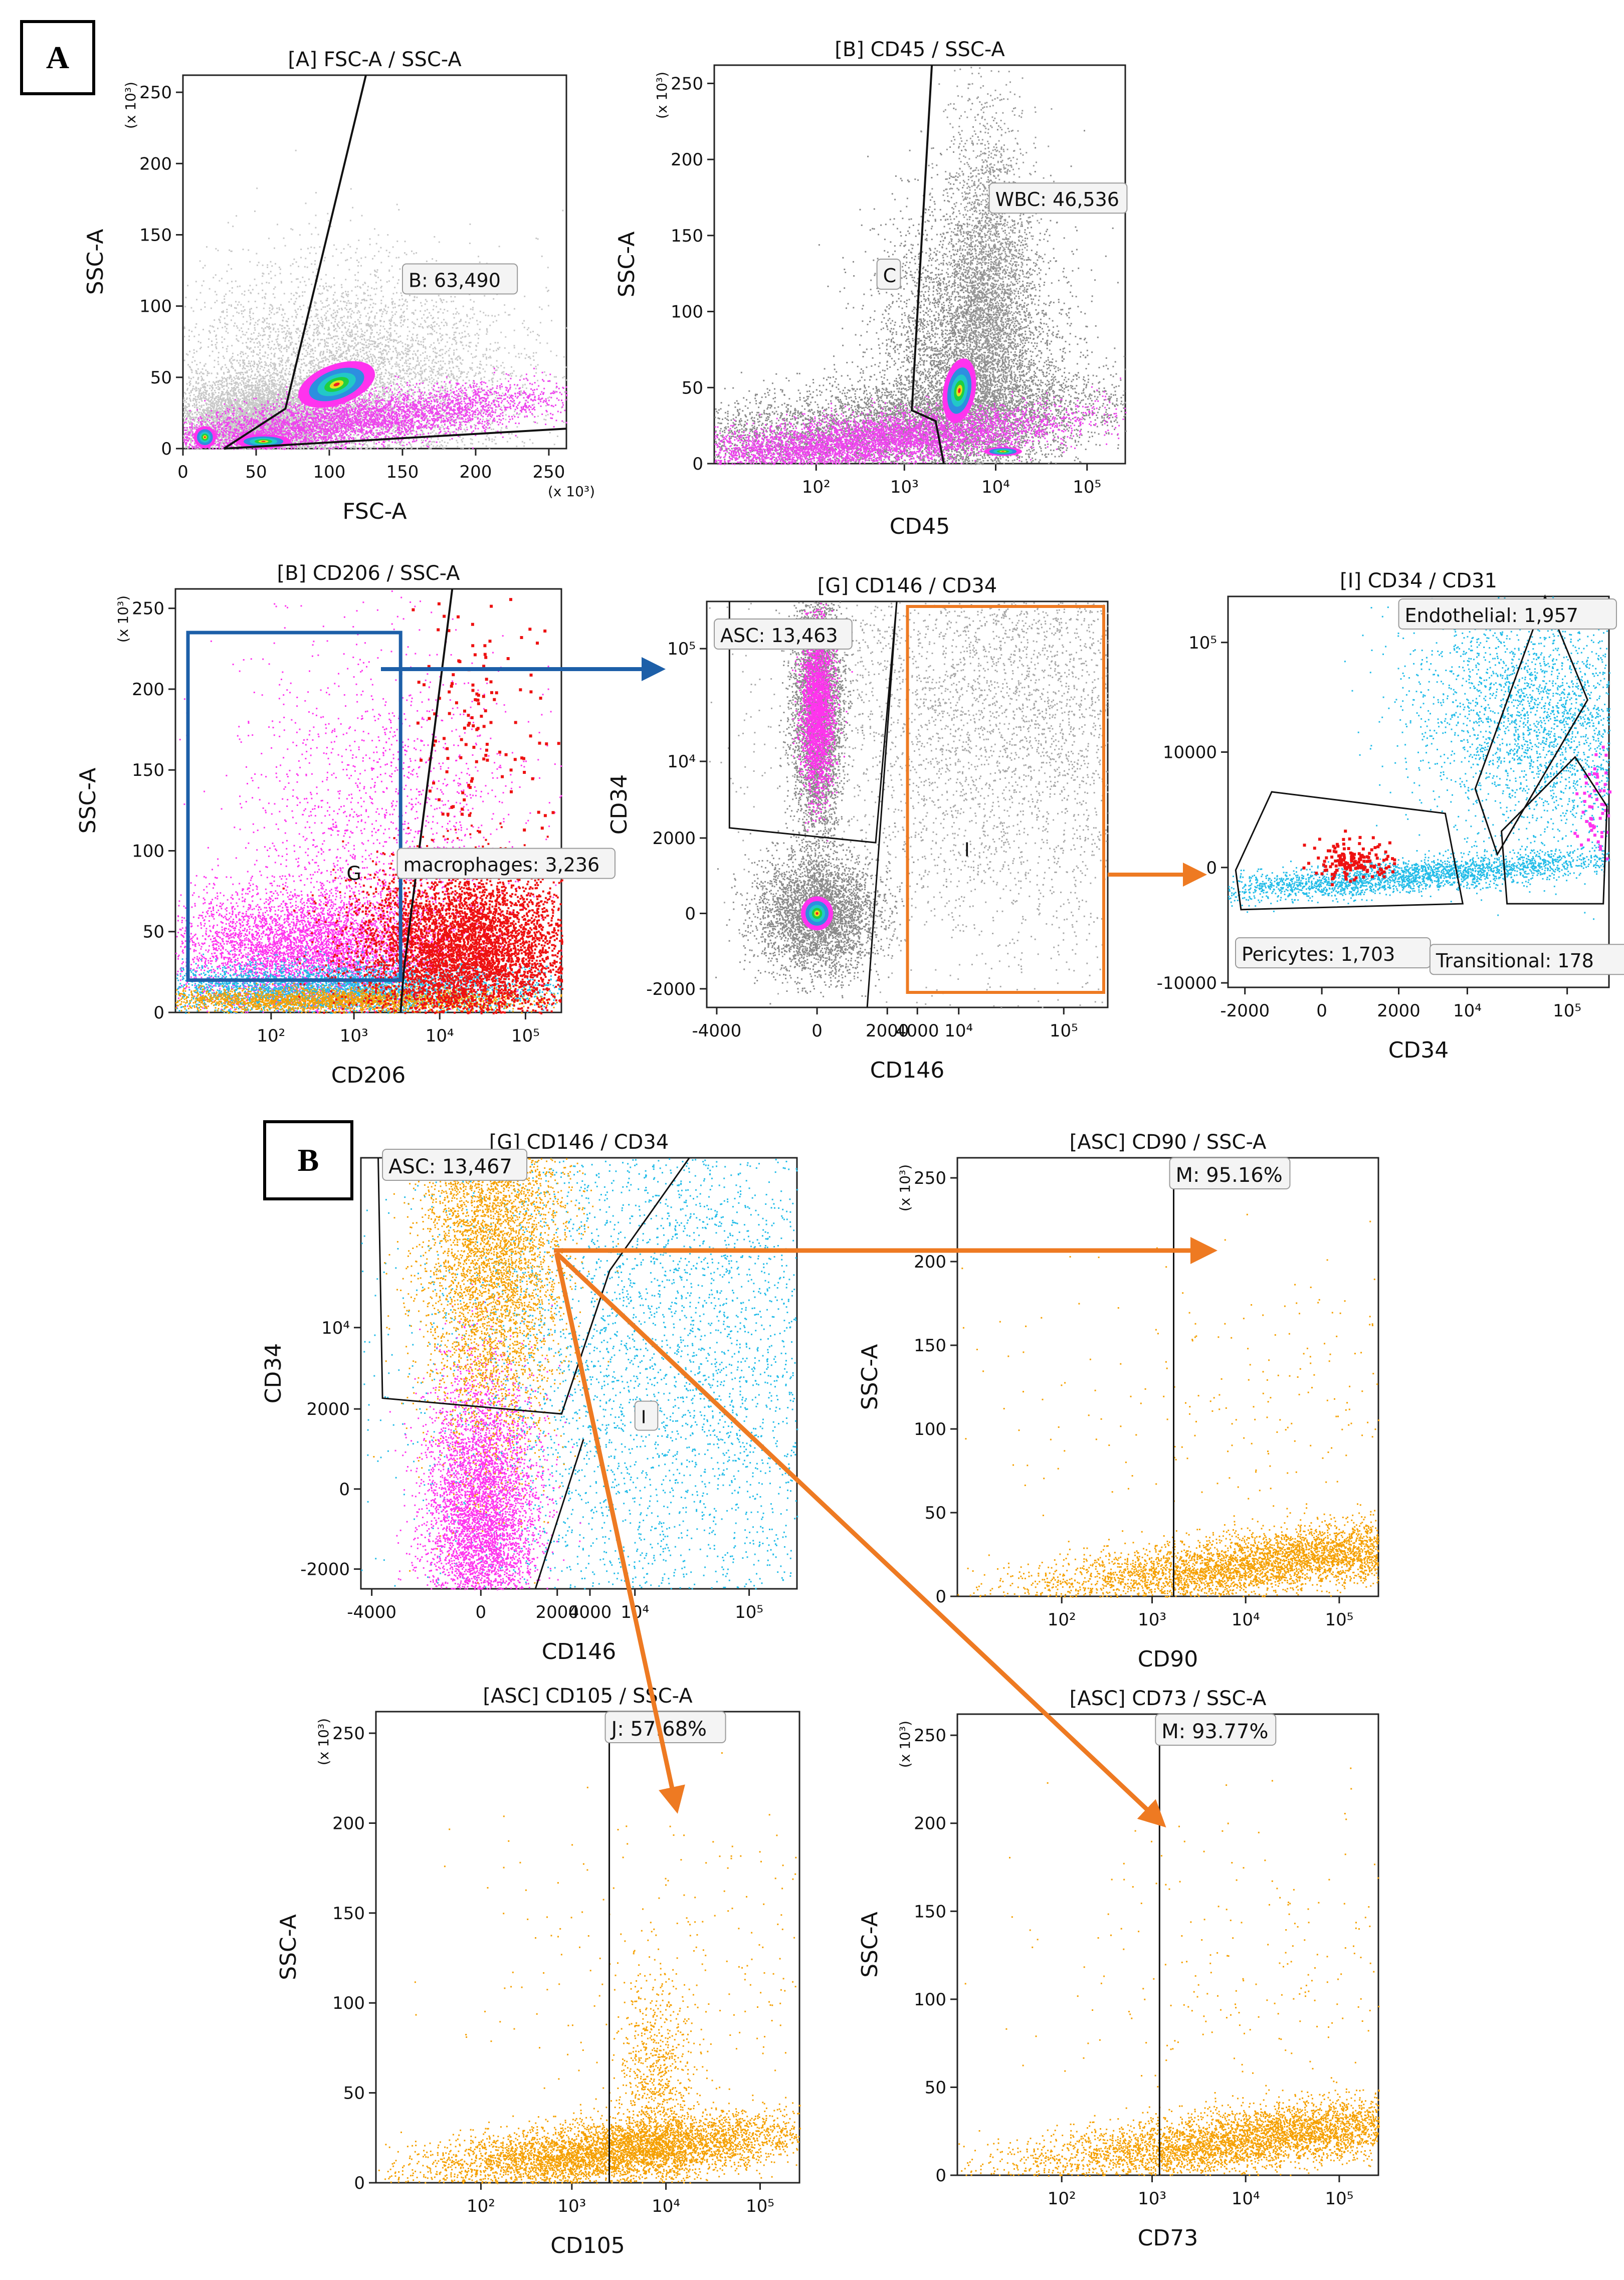 The width and height of the screenshot is (1624, 2280). What do you see at coordinates (587, 2246) in the screenshot?
I see `x-axis-label: CD105` at bounding box center [587, 2246].